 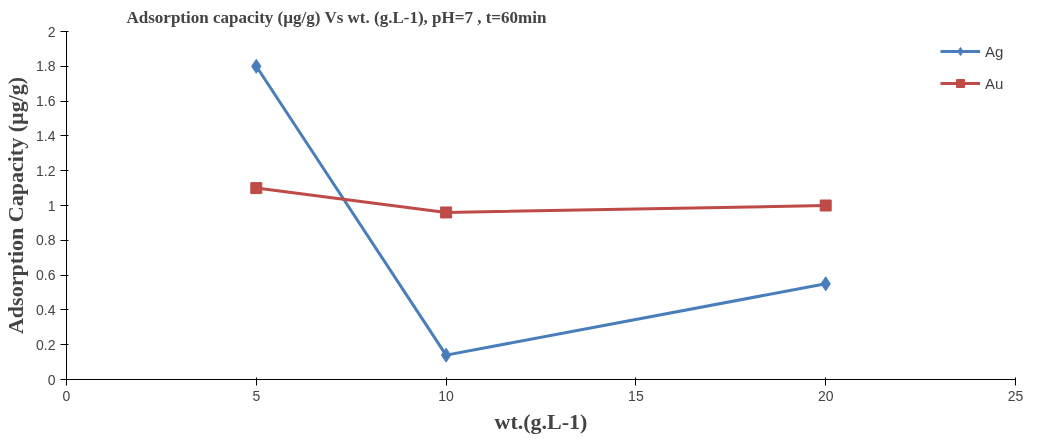 I want to click on x-axis-title: wt.(g.L-1), so click(x=541, y=421).